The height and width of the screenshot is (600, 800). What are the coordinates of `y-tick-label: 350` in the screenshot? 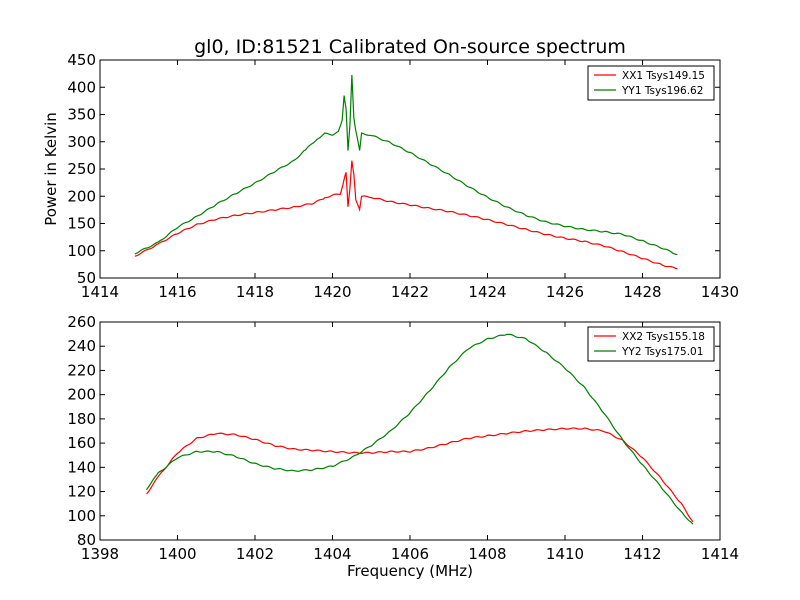 It's located at (81, 115).